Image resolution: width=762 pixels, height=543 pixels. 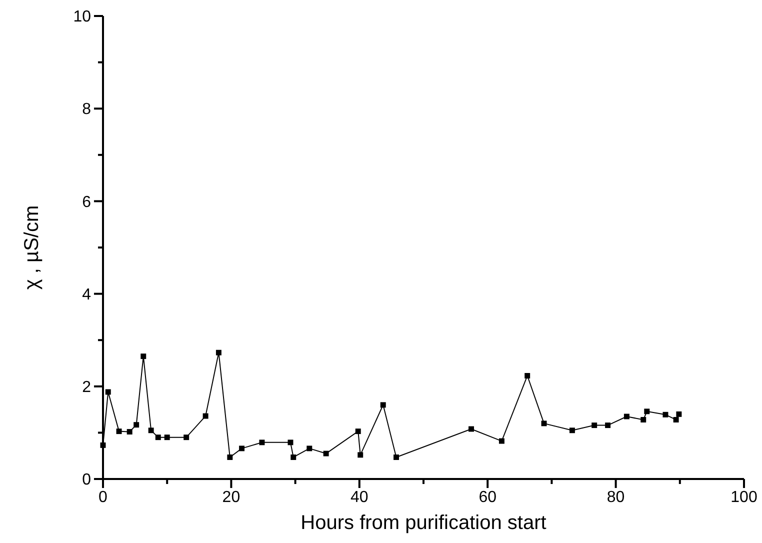 What do you see at coordinates (82, 17) in the screenshot?
I see `y-tick-label: 10` at bounding box center [82, 17].